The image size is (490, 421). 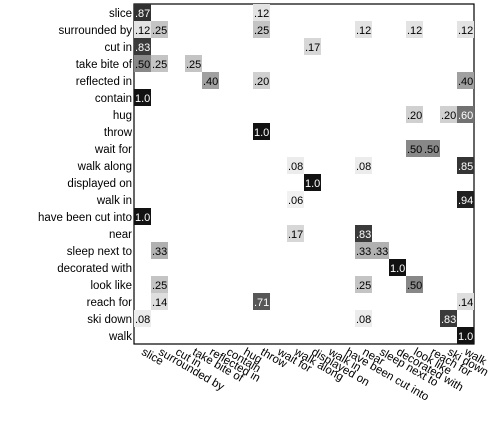 I want to click on row-label: sleep next to, so click(x=99, y=252).